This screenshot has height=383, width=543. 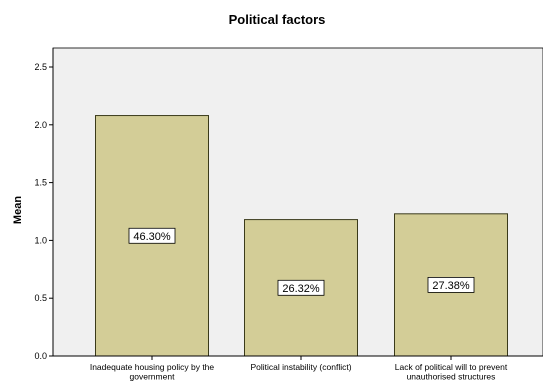 I want to click on y-tick-label: 0.0, so click(x=40, y=356).